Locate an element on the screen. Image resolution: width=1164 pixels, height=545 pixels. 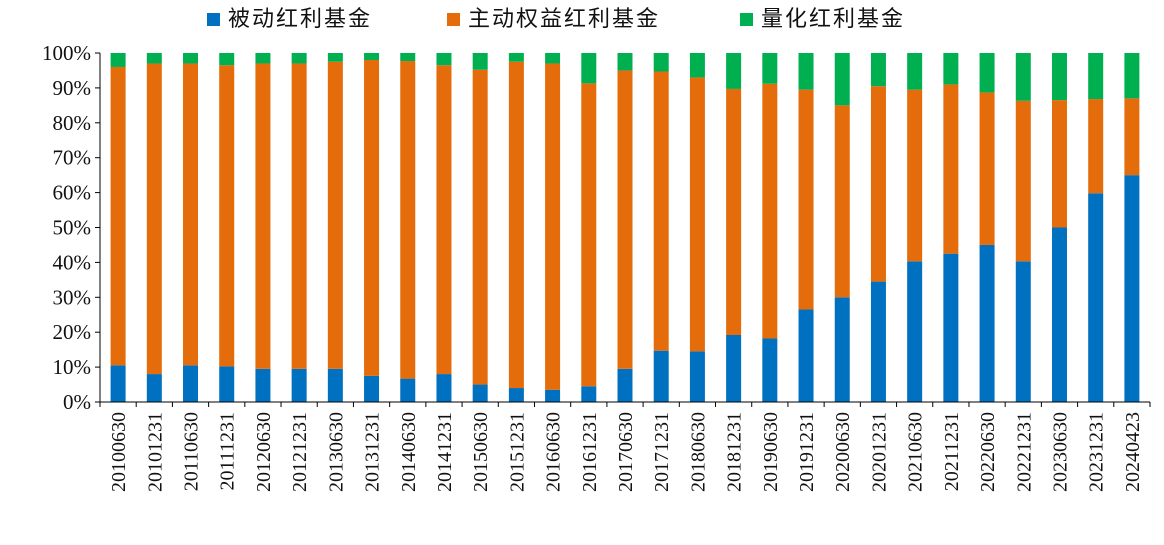
legend-item-1: 主动权益红利基金 is located at coordinates (552, 19).